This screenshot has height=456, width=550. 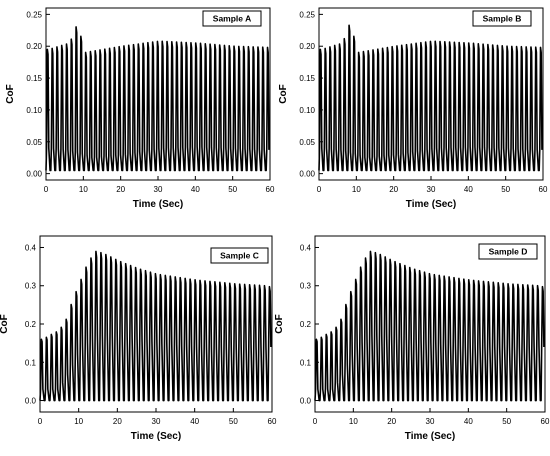 I want to click on sample-label: Sample C, so click(x=239, y=256).